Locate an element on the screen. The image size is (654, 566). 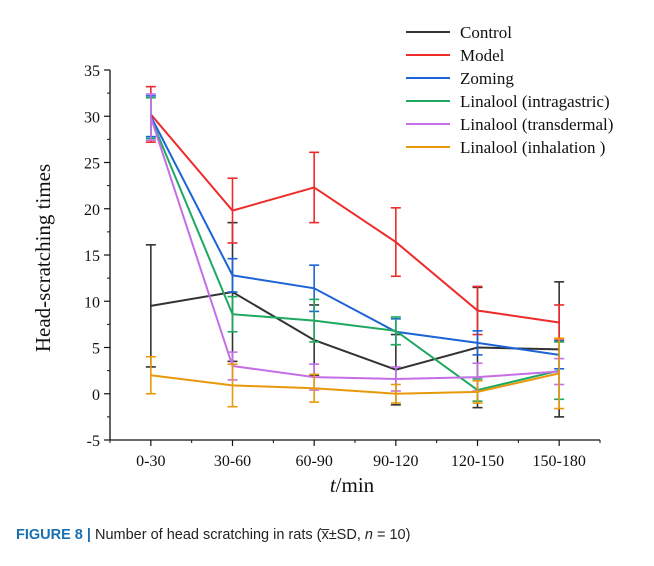
y-tick-label: 15 is located at coordinates (92, 256).